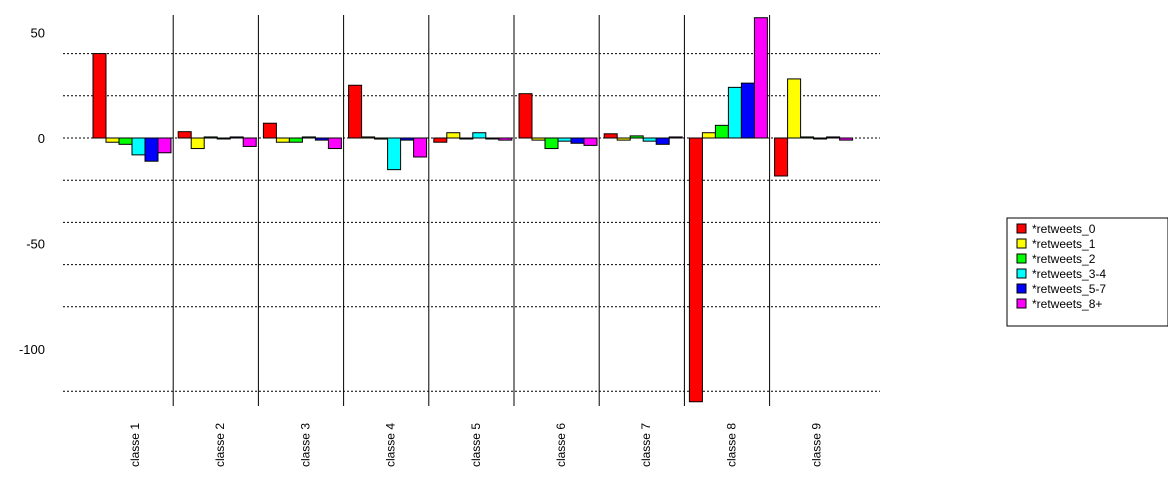 The image size is (1168, 488). I want to click on y-tick-label: 0, so click(41, 138).